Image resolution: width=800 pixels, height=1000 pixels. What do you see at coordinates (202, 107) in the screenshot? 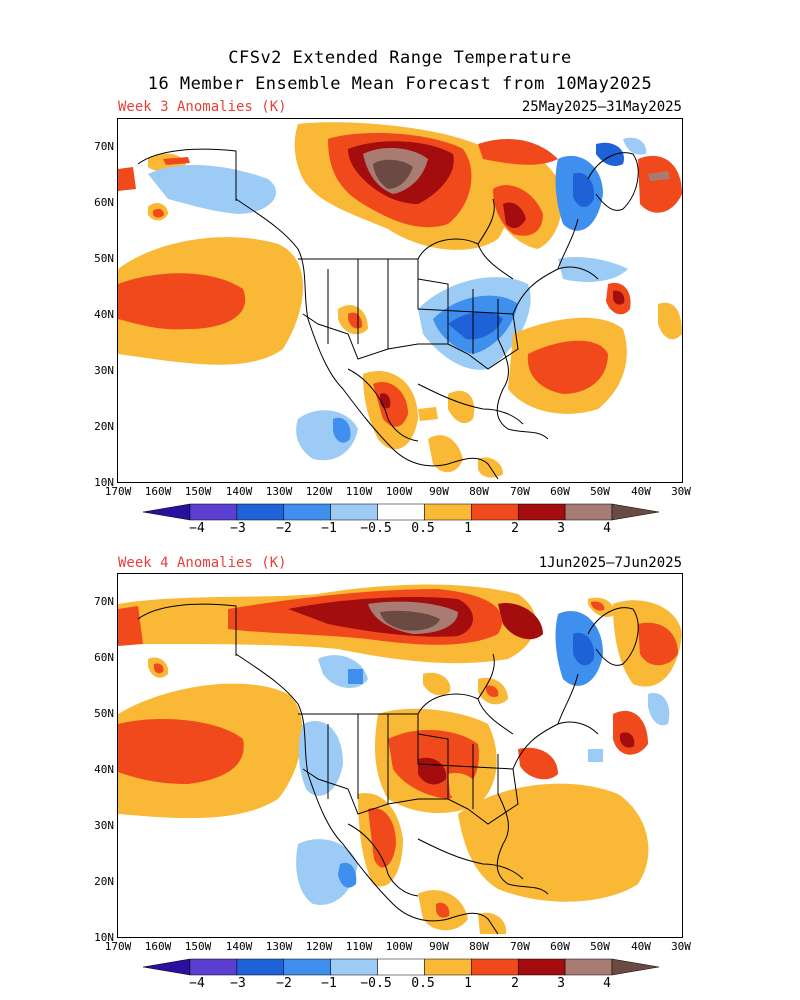
I see `panel1-label: Week 3 Anomalies (K)` at bounding box center [202, 107].